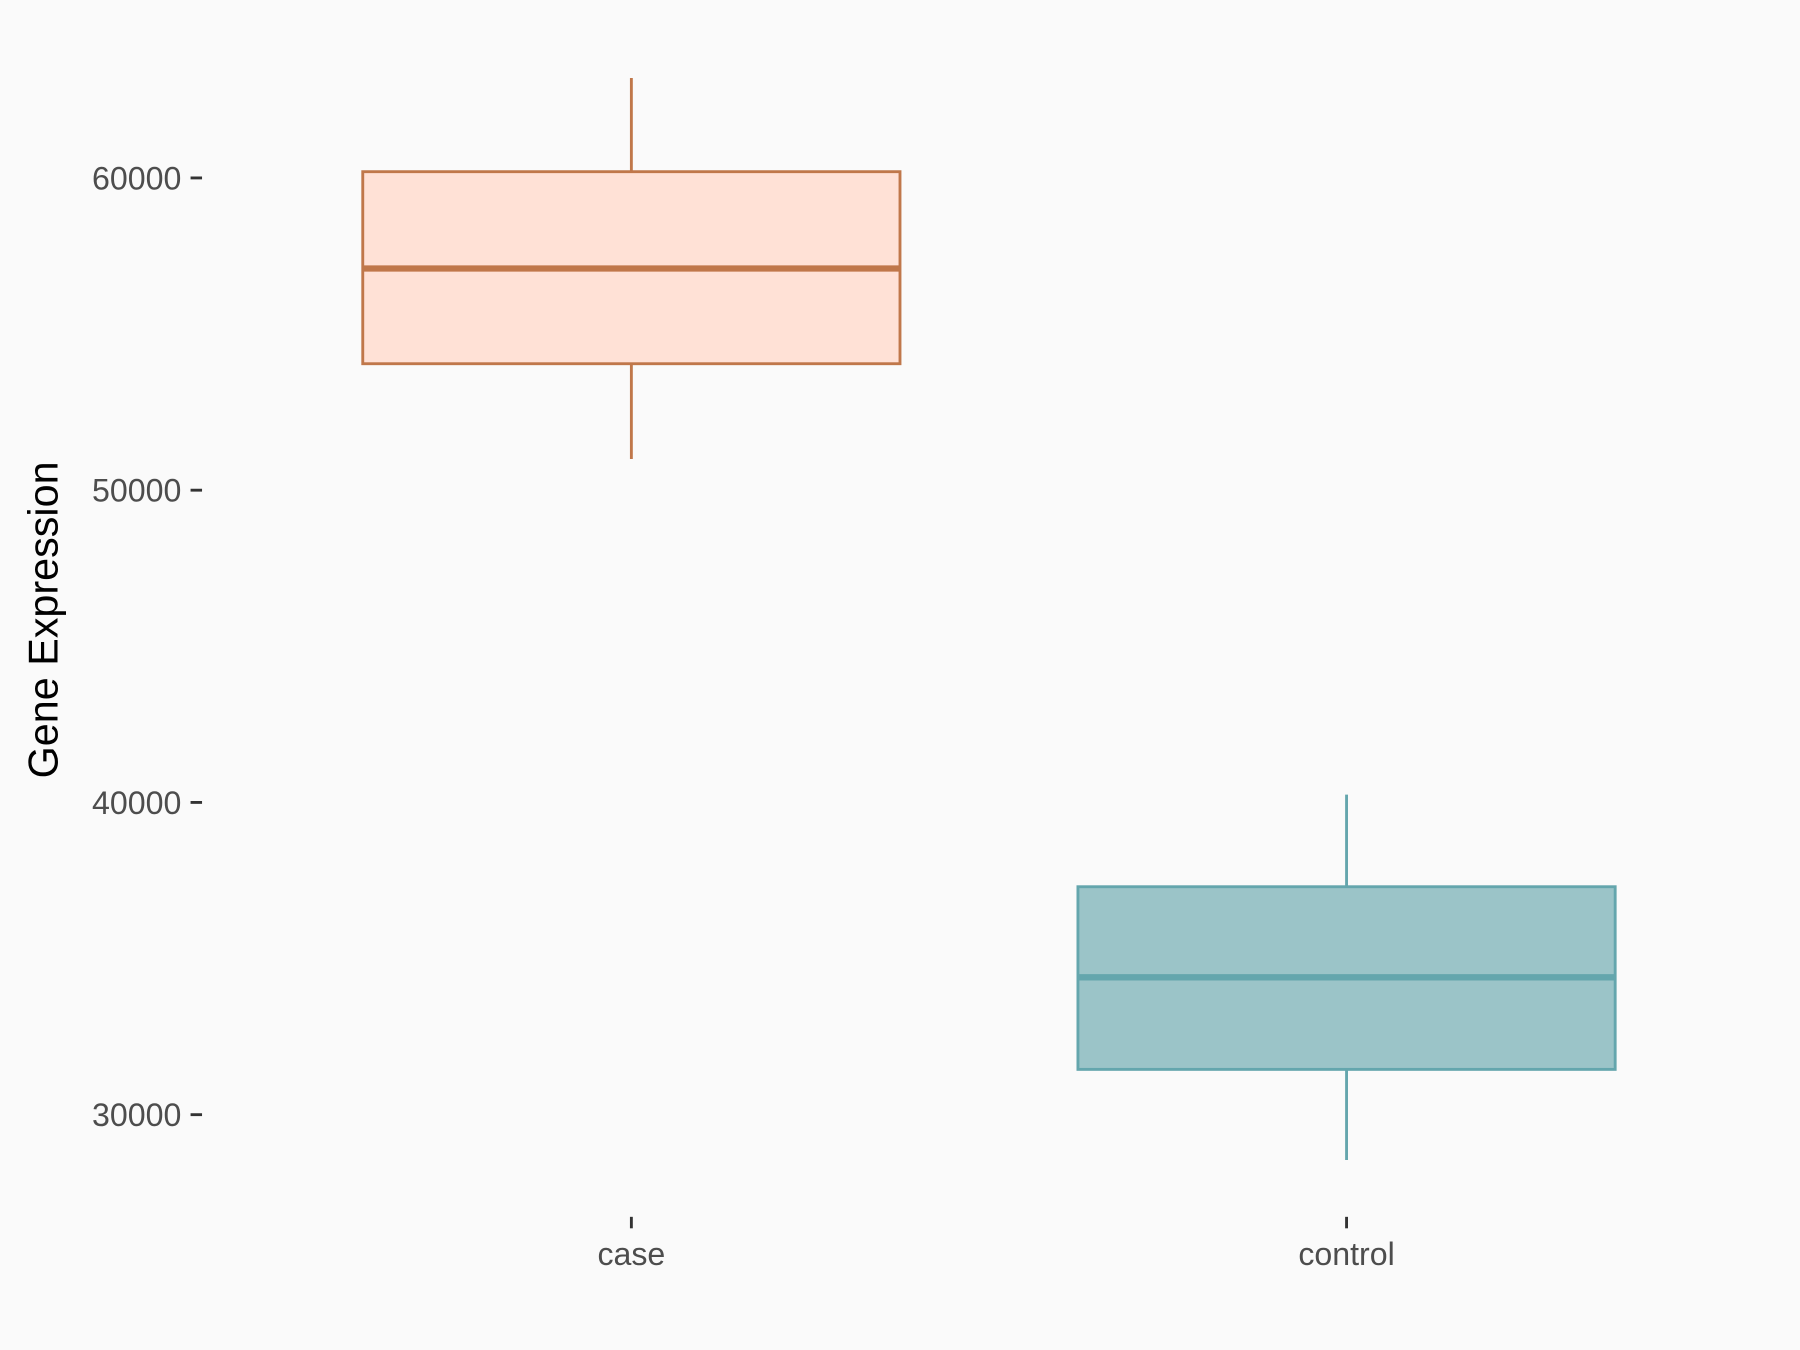 The image size is (1800, 1350). I want to click on y-tick-label: 60000, so click(136, 178).